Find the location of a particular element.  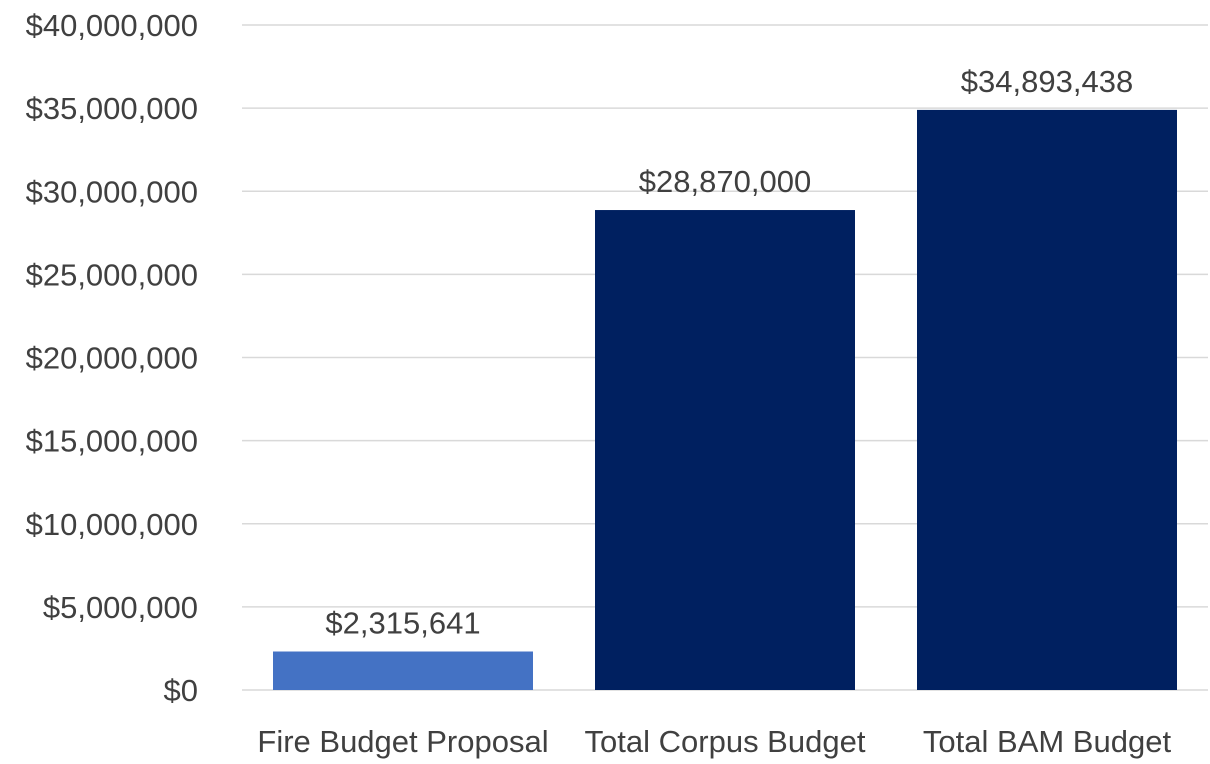

x-category-label: Total BAM Budget is located at coordinates (1047, 741).